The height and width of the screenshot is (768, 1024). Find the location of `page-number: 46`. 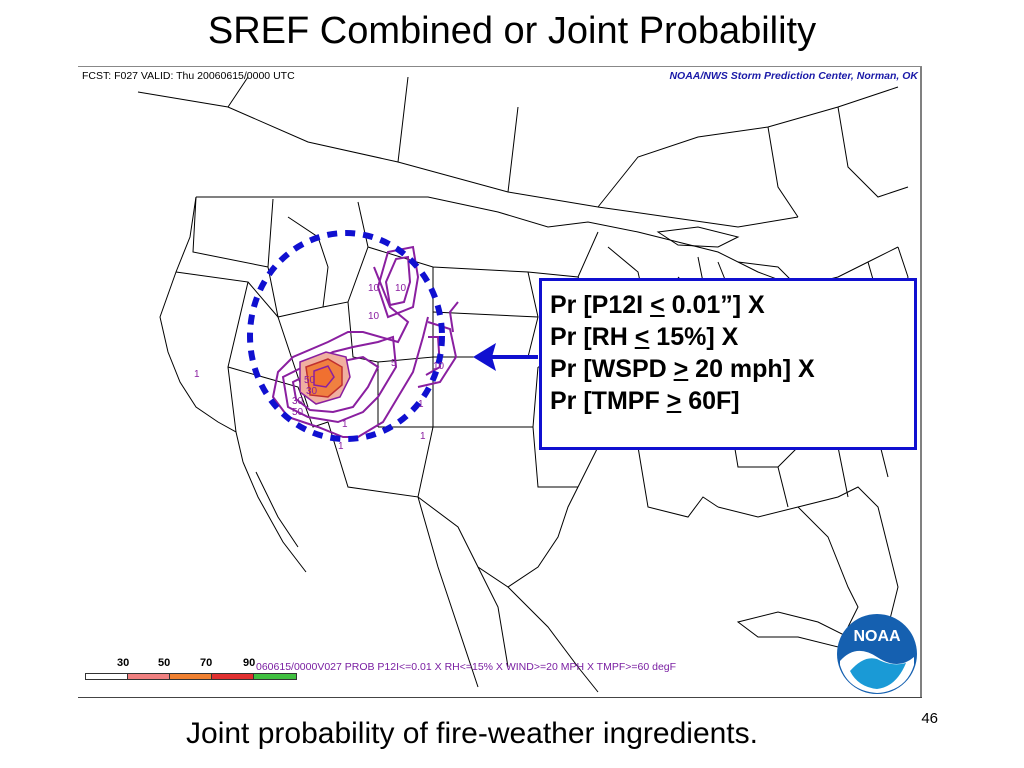

page-number: 46 is located at coordinates (929, 718).